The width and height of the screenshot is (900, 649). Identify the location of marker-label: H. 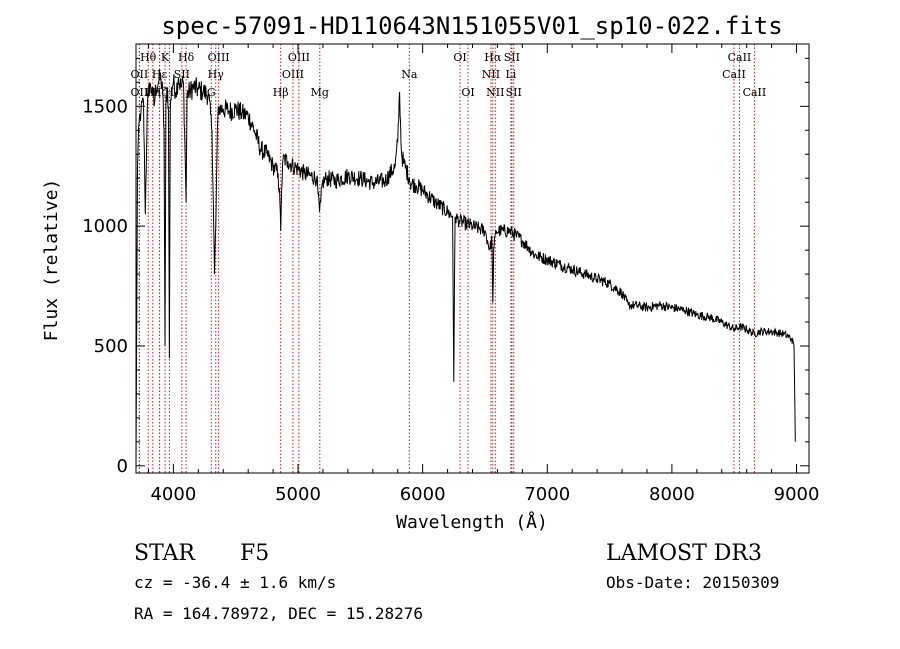
(170, 92).